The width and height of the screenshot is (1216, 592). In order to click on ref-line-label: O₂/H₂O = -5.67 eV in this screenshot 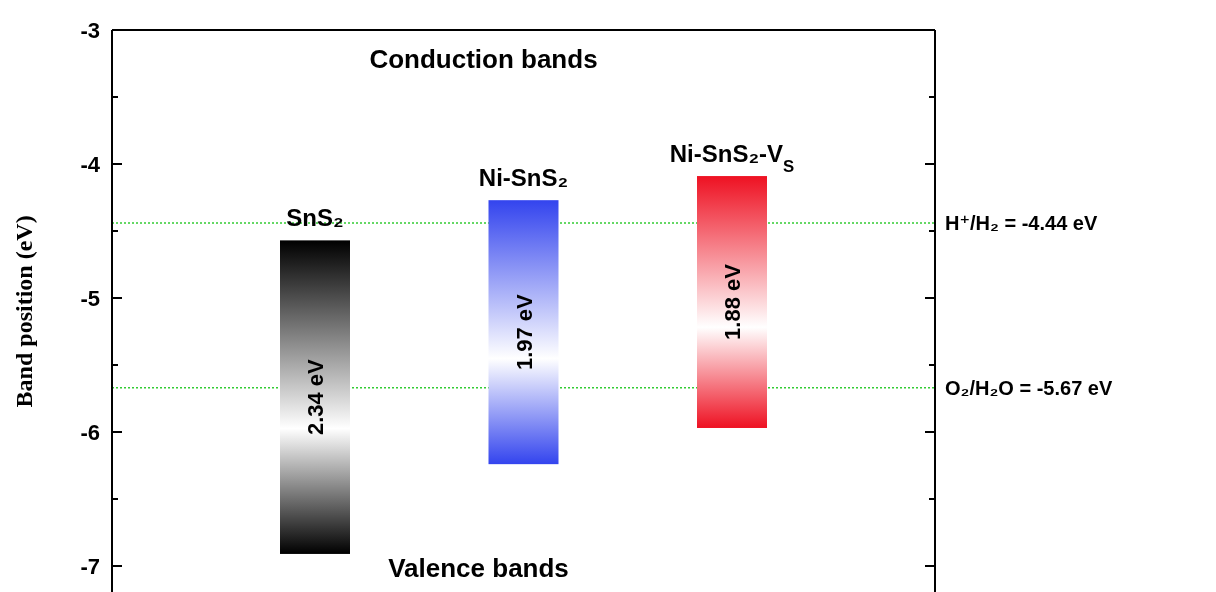, I will do `click(1029, 387)`.